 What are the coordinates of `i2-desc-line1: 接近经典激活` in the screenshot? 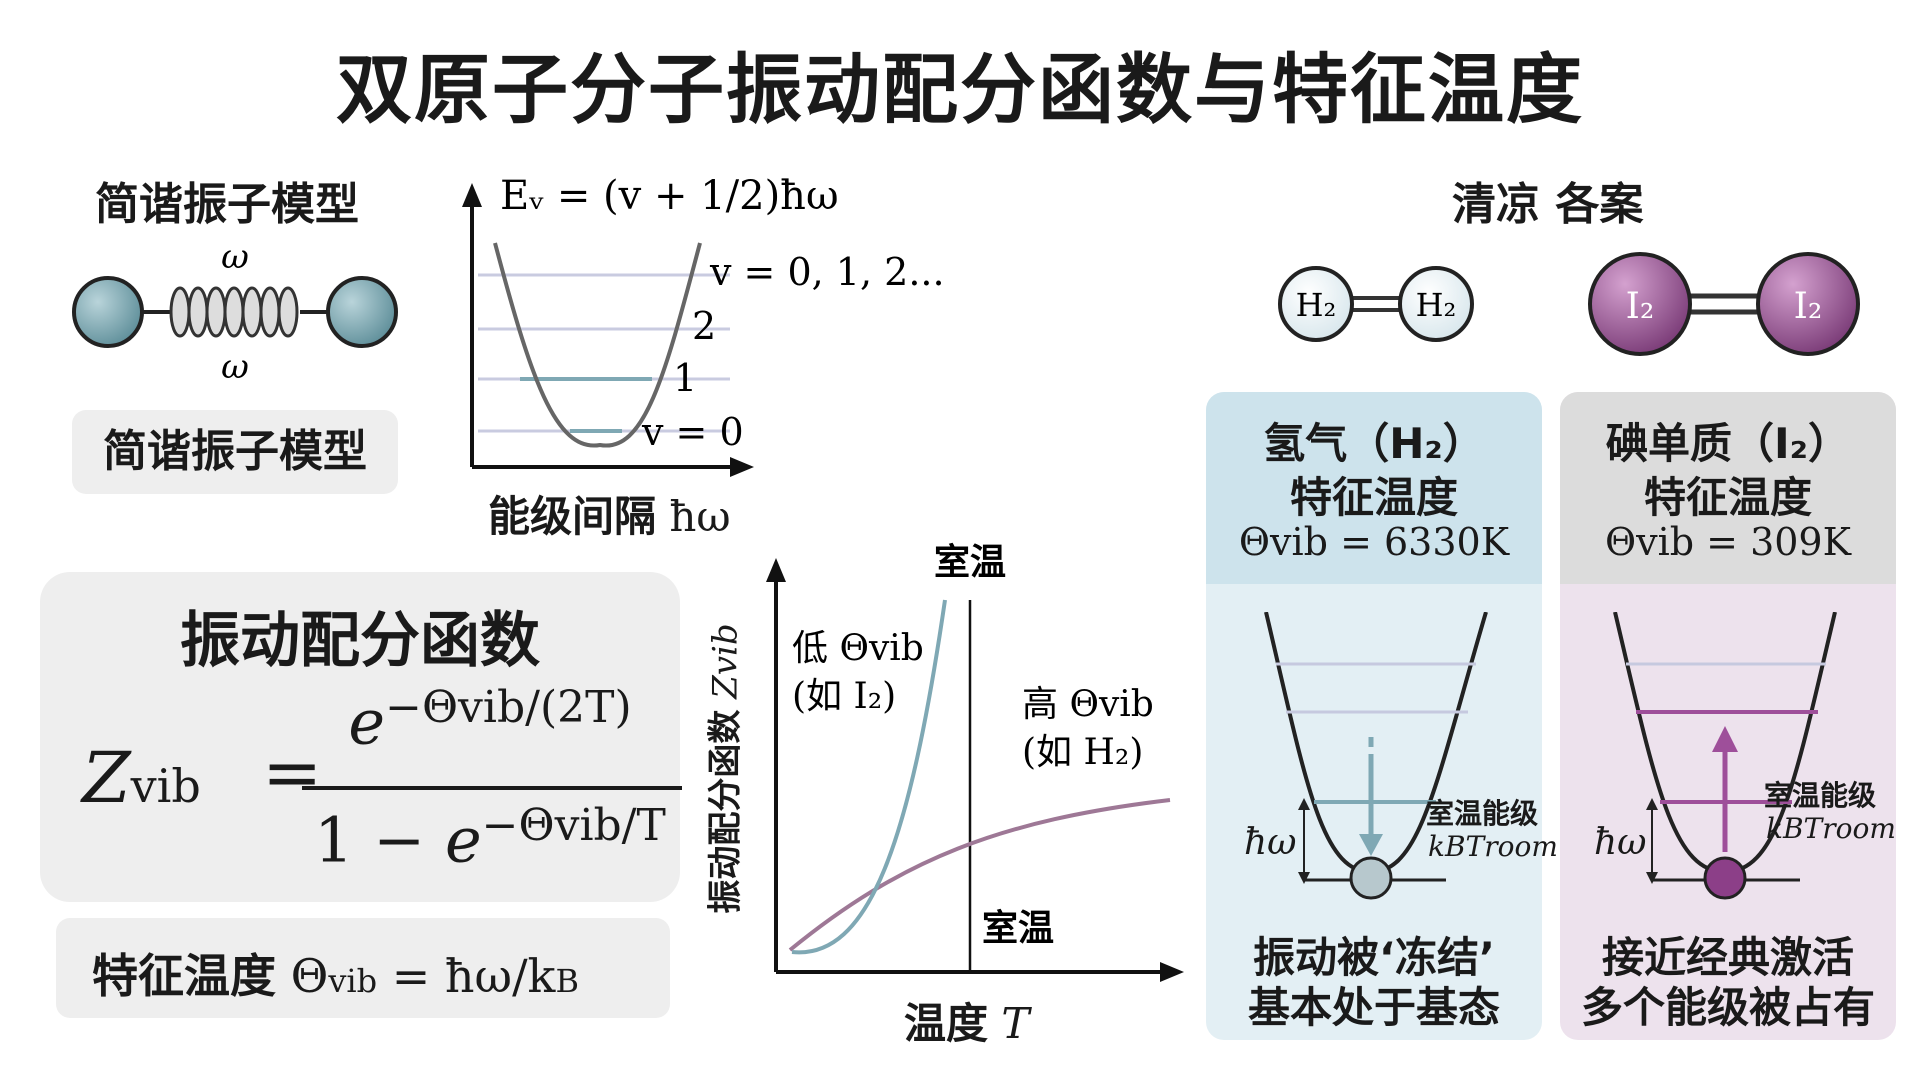 It's located at (1727, 957).